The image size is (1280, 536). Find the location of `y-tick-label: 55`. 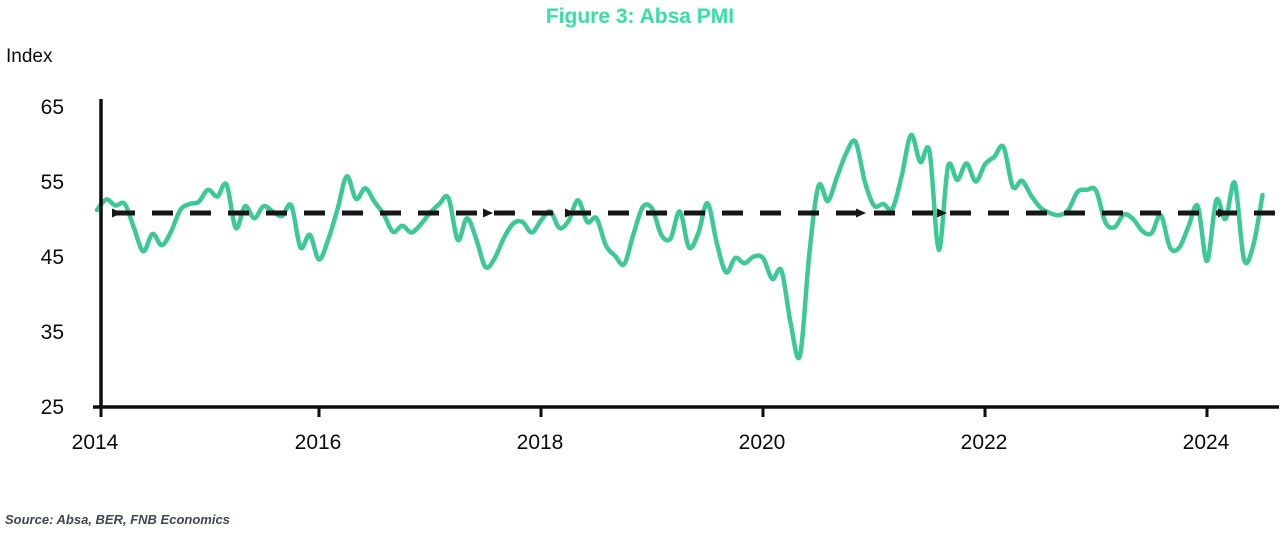

y-tick-label: 55 is located at coordinates (52, 182).